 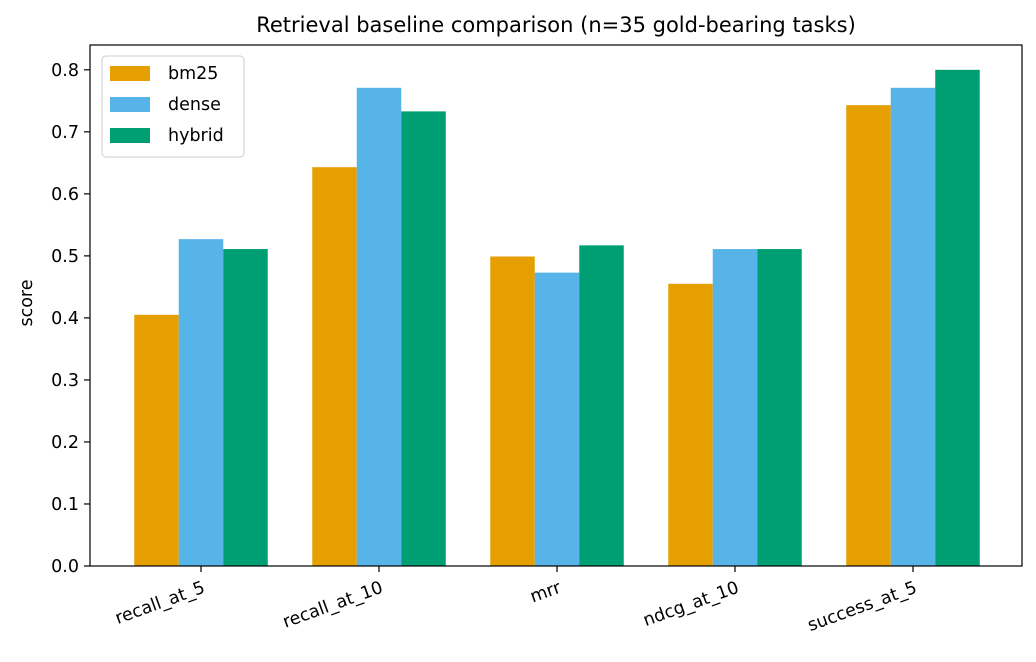 I want to click on y-tick-label: 0.0, so click(x=65, y=567).